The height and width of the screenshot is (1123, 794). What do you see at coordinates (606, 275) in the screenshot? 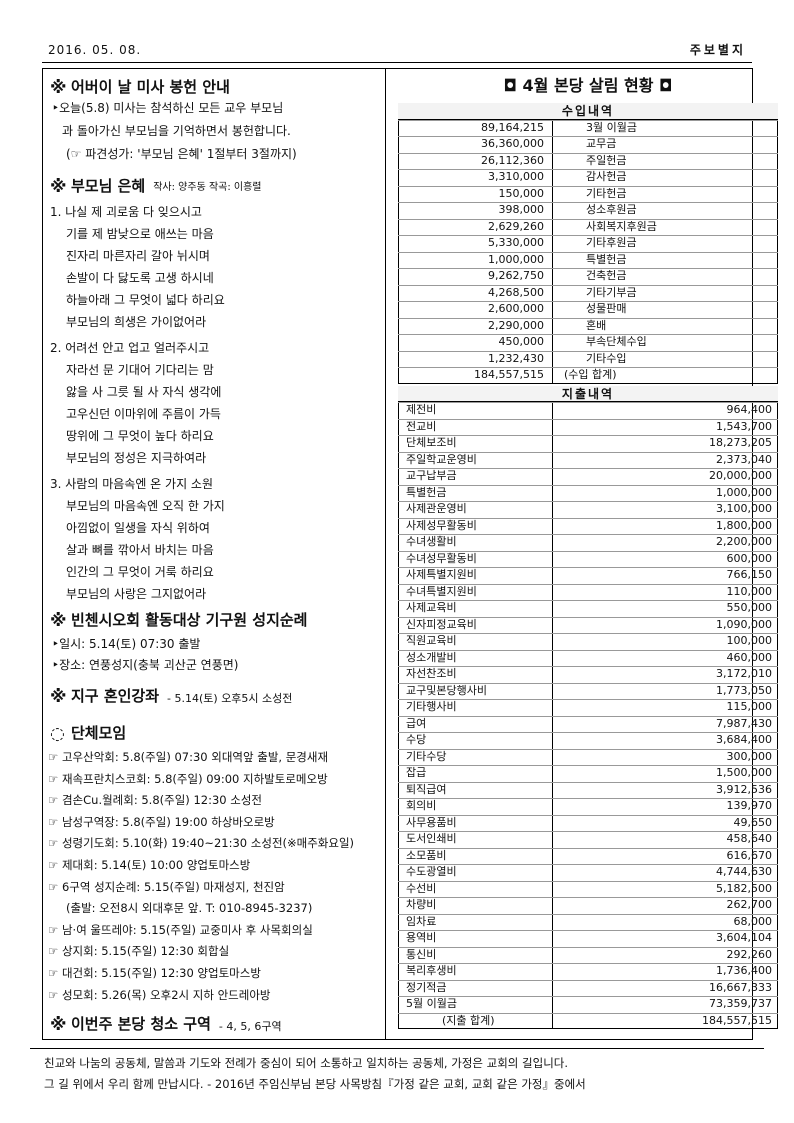
I see `item: 건축헌금` at bounding box center [606, 275].